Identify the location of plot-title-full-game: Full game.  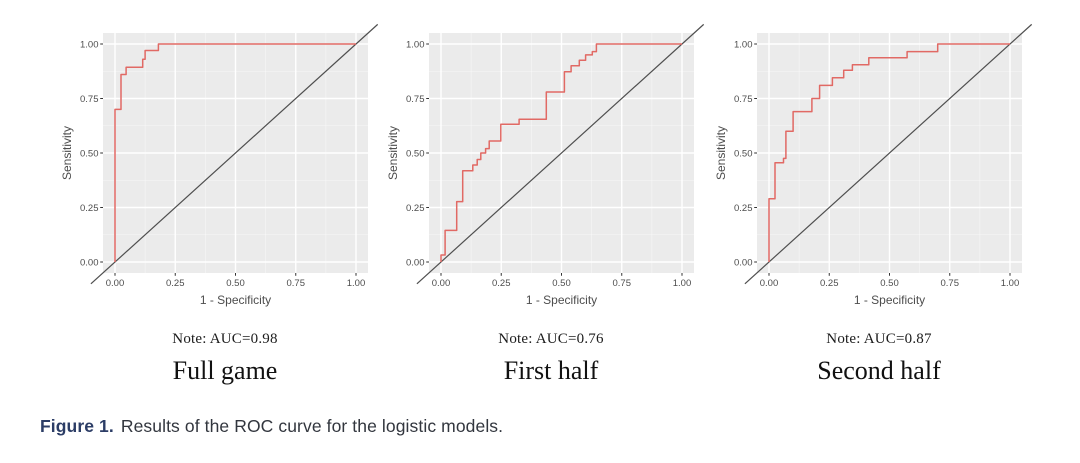
(225, 370).